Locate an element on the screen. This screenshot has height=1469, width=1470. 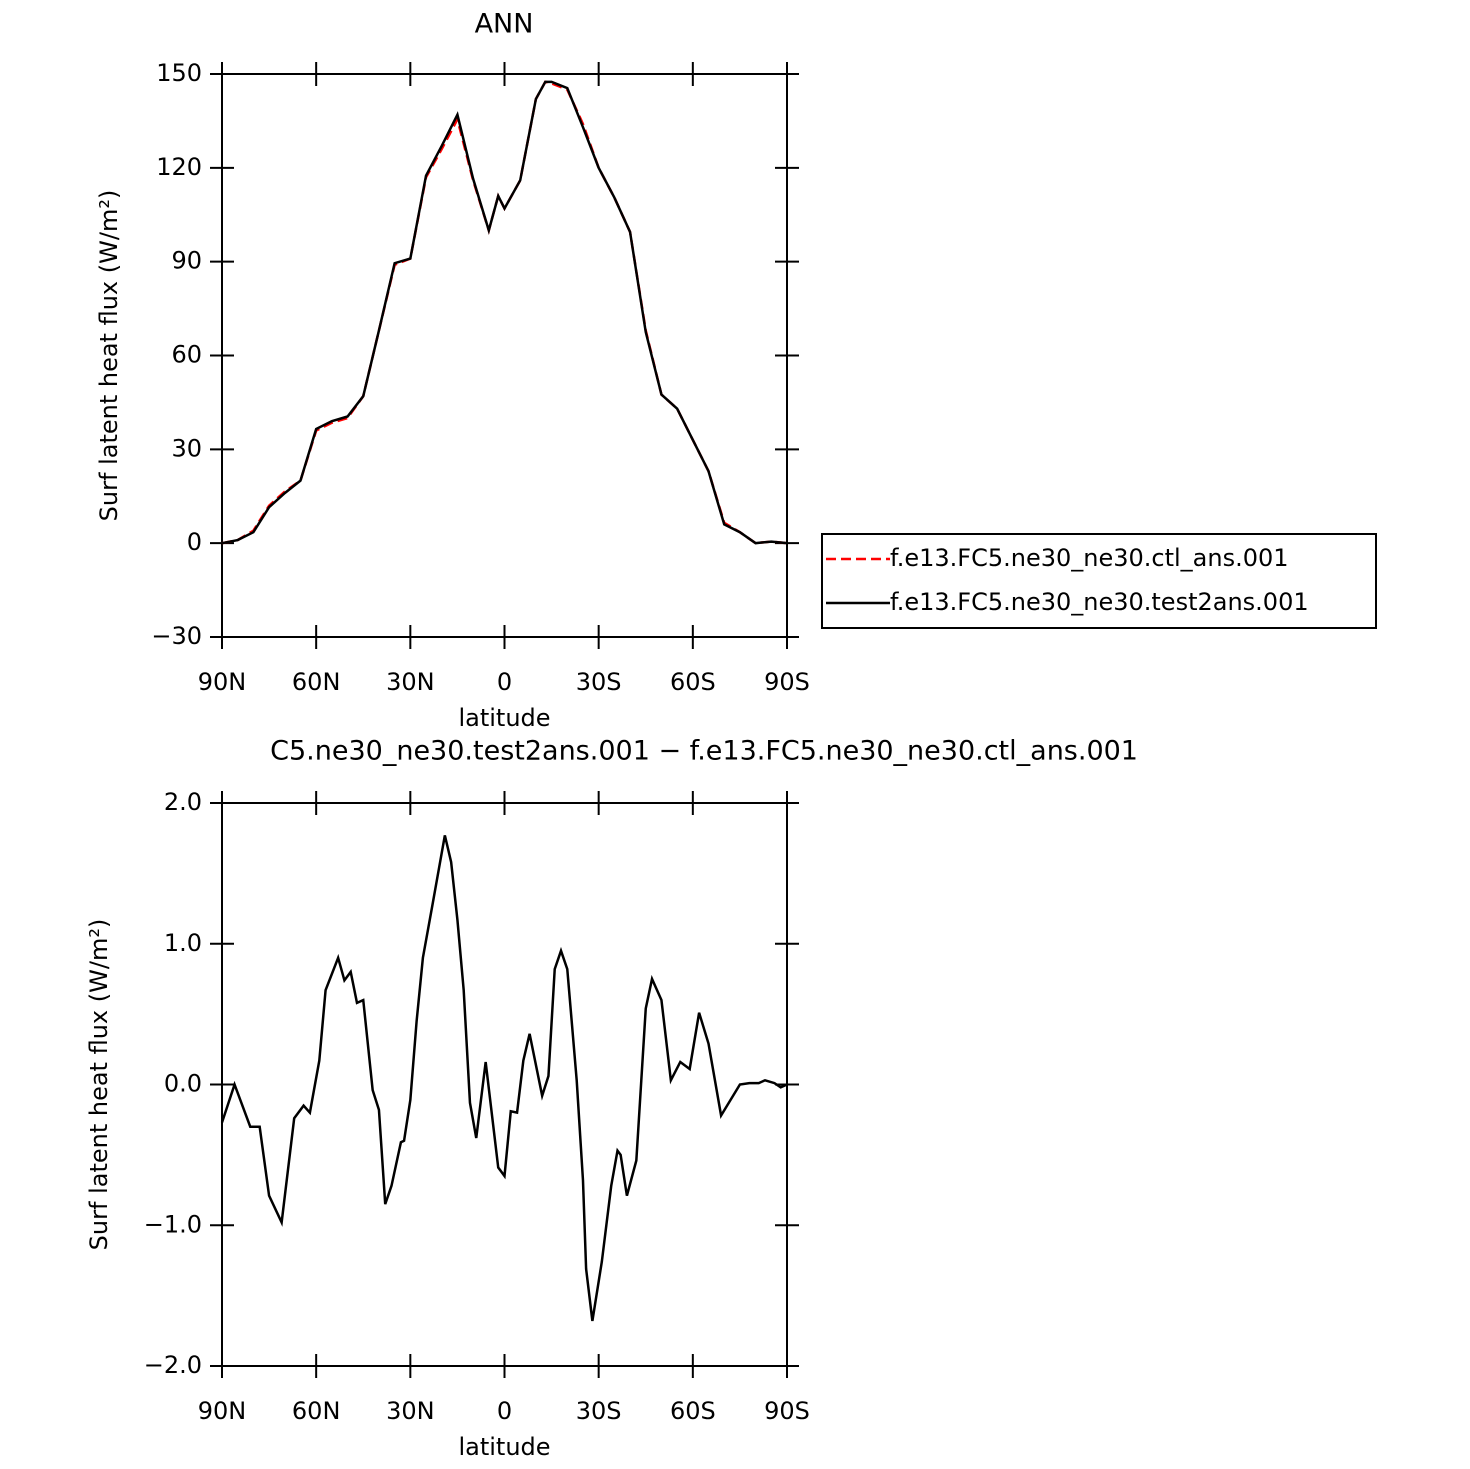
legend-box is located at coordinates (1099, 581).